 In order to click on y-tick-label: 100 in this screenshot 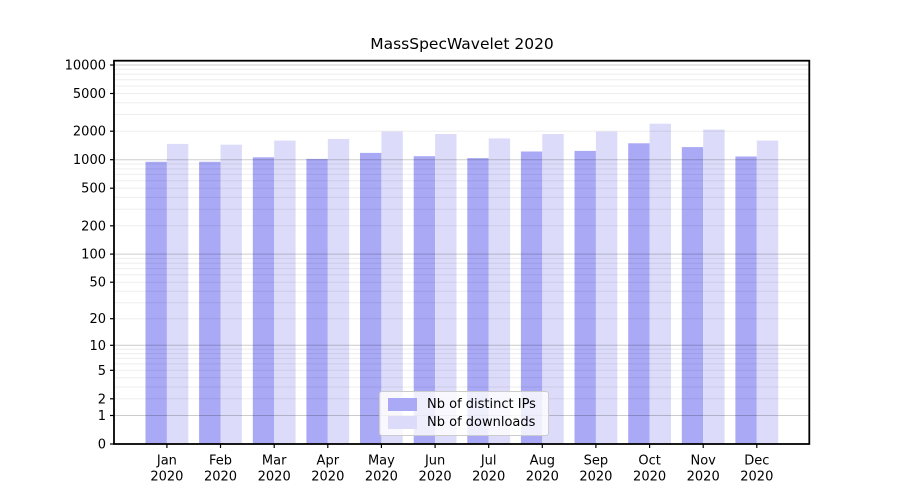, I will do `click(93, 255)`.